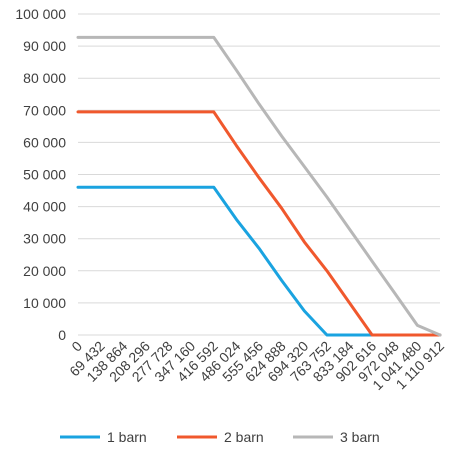 This screenshot has height=452, width=450. What do you see at coordinates (244, 437) in the screenshot?
I see `legend-label-2: 2 barn` at bounding box center [244, 437].